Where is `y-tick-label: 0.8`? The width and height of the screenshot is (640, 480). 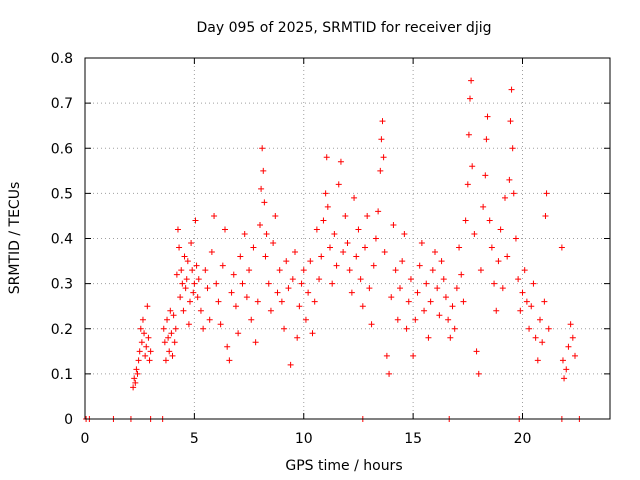
y-tick-label: 0.8 is located at coordinates (62, 59).